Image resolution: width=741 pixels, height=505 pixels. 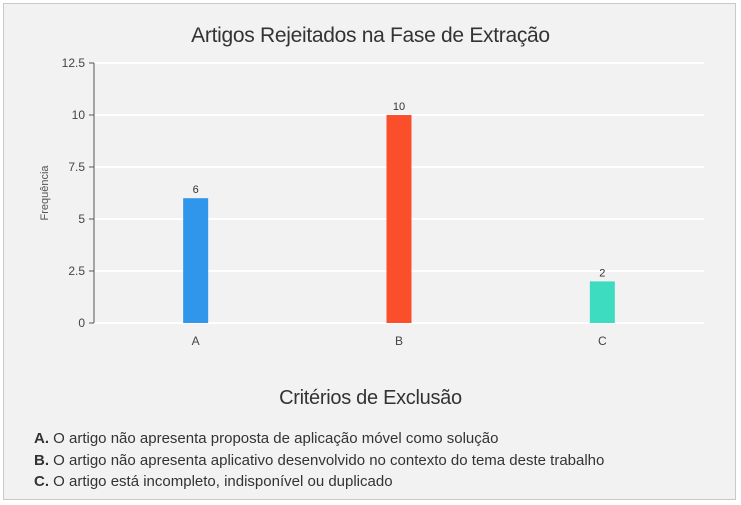 What do you see at coordinates (41, 460) in the screenshot?
I see `legend-key: B.` at bounding box center [41, 460].